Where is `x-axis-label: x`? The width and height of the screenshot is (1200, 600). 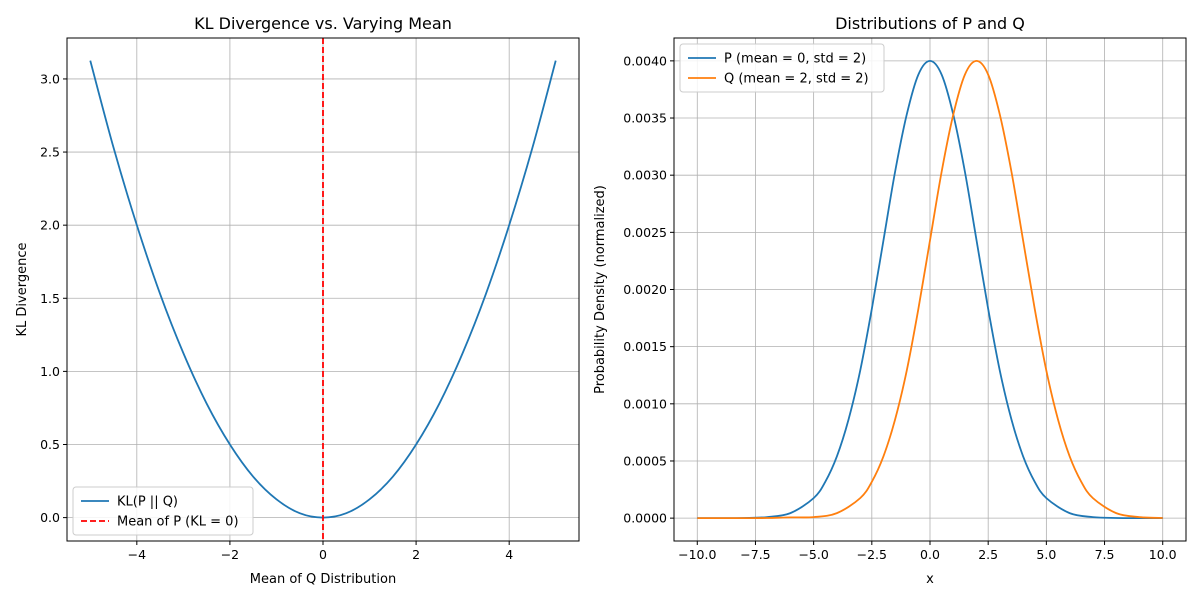
x-axis-label: x is located at coordinates (930, 579).